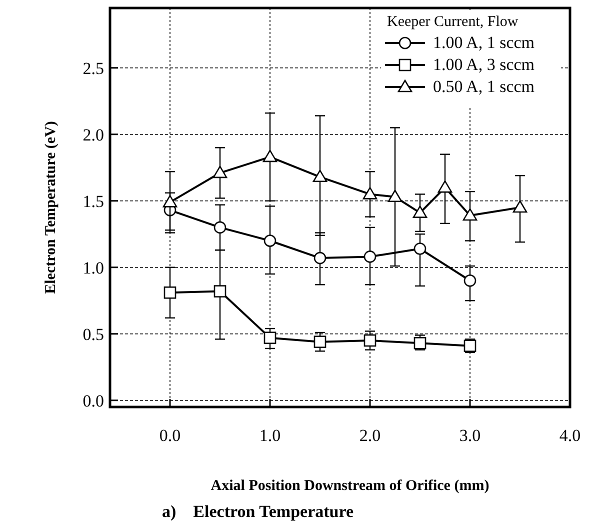 The width and height of the screenshot is (596, 530). Describe the element at coordinates (93, 334) in the screenshot. I see `y-tick-label: 0.5` at that location.